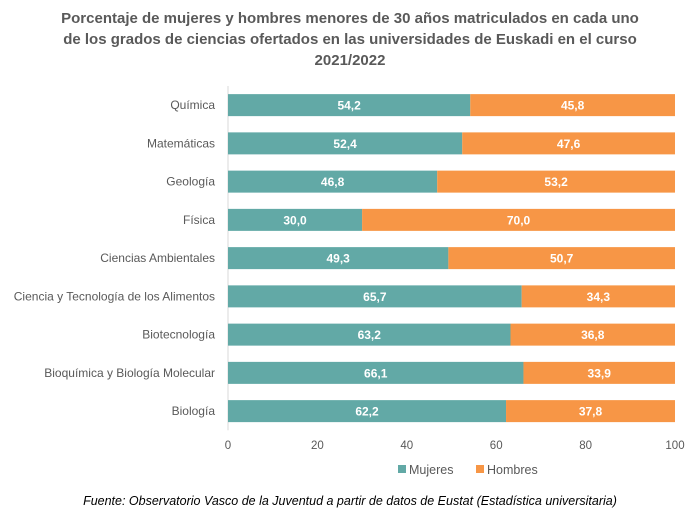 The width and height of the screenshot is (700, 523). I want to click on data-label: 46,8, so click(333, 182).